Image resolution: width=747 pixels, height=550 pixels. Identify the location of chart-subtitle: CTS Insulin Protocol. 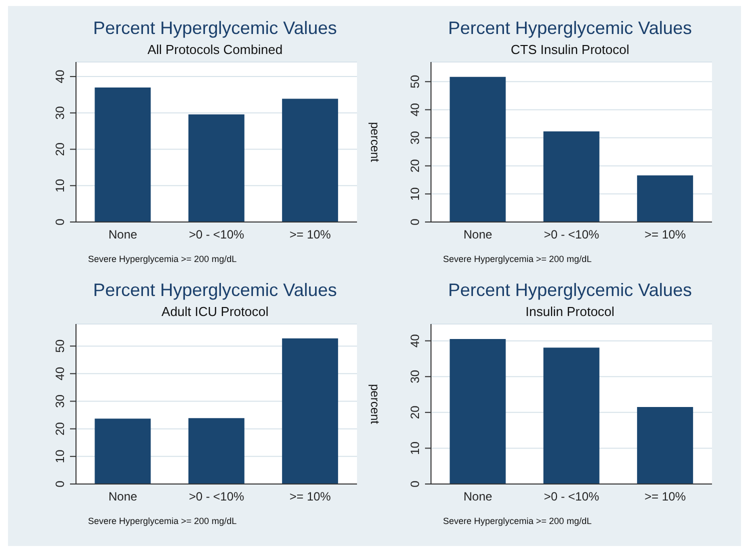
(570, 49).